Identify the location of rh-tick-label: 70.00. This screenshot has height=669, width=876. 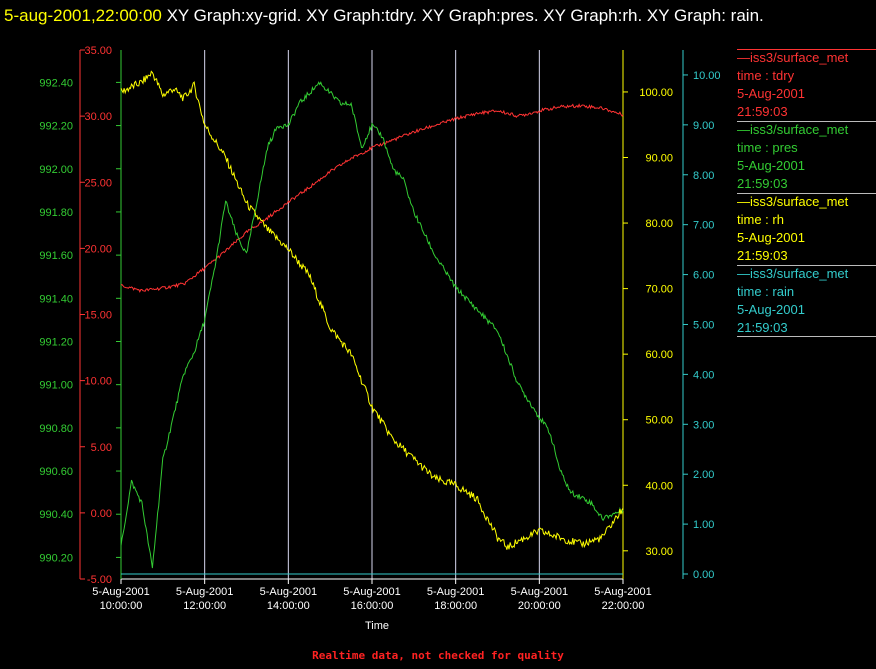
(659, 290).